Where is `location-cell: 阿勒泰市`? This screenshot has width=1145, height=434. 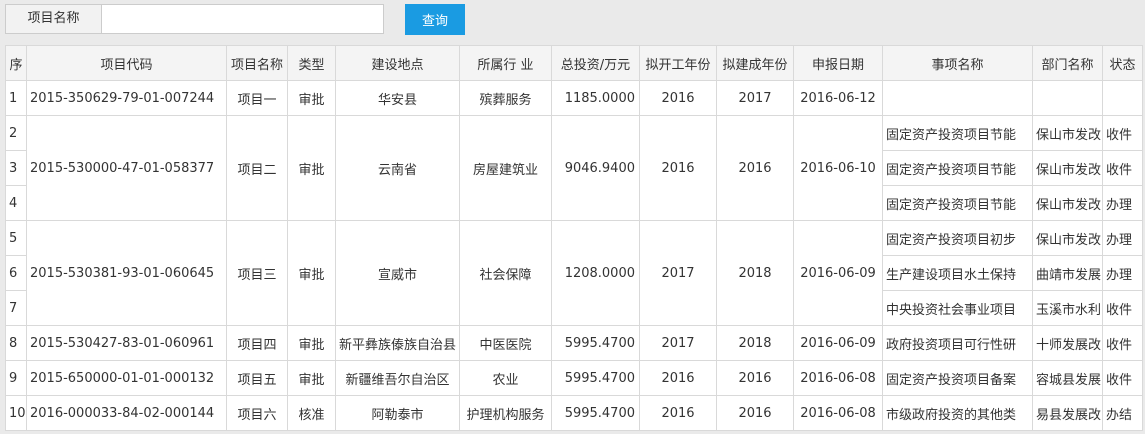 location-cell: 阿勒泰市 is located at coordinates (397, 413).